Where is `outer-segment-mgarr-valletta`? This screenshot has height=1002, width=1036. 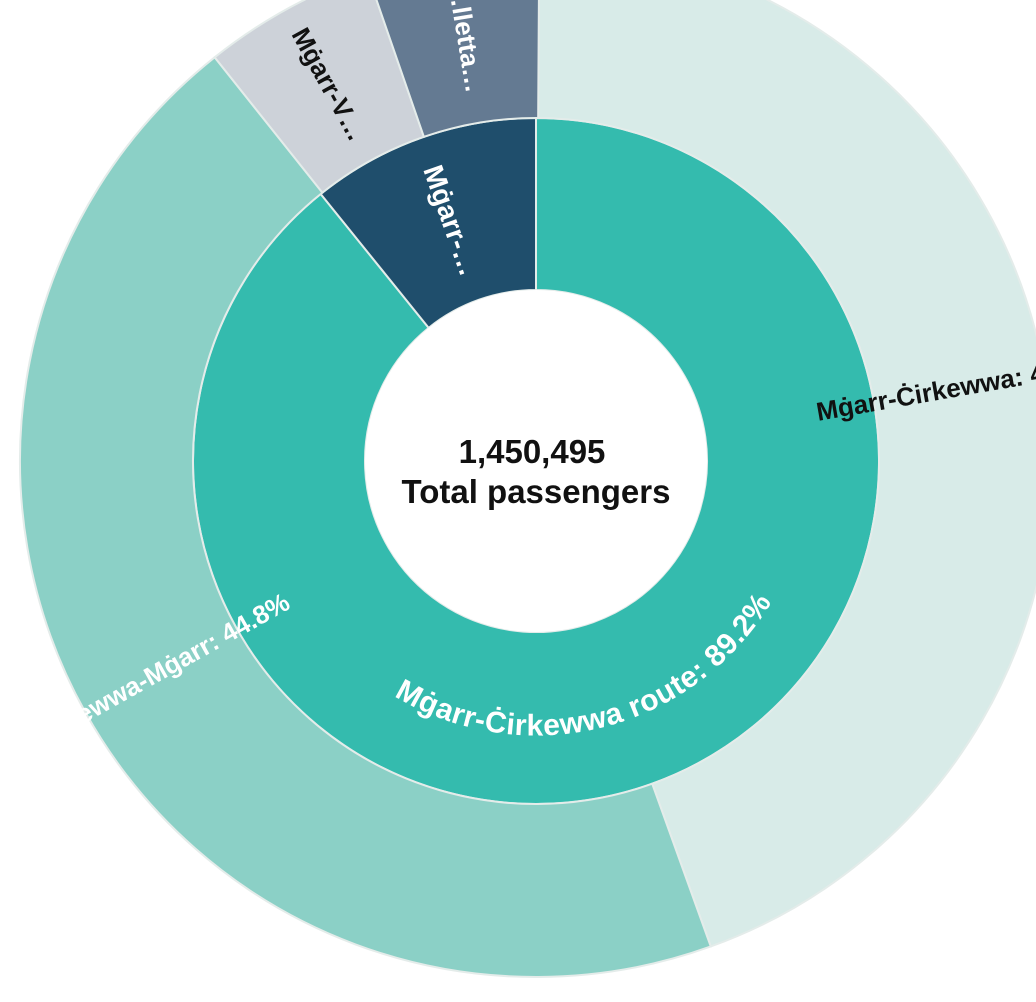
outer-segment-mgarr-valletta is located at coordinates (319, 97).